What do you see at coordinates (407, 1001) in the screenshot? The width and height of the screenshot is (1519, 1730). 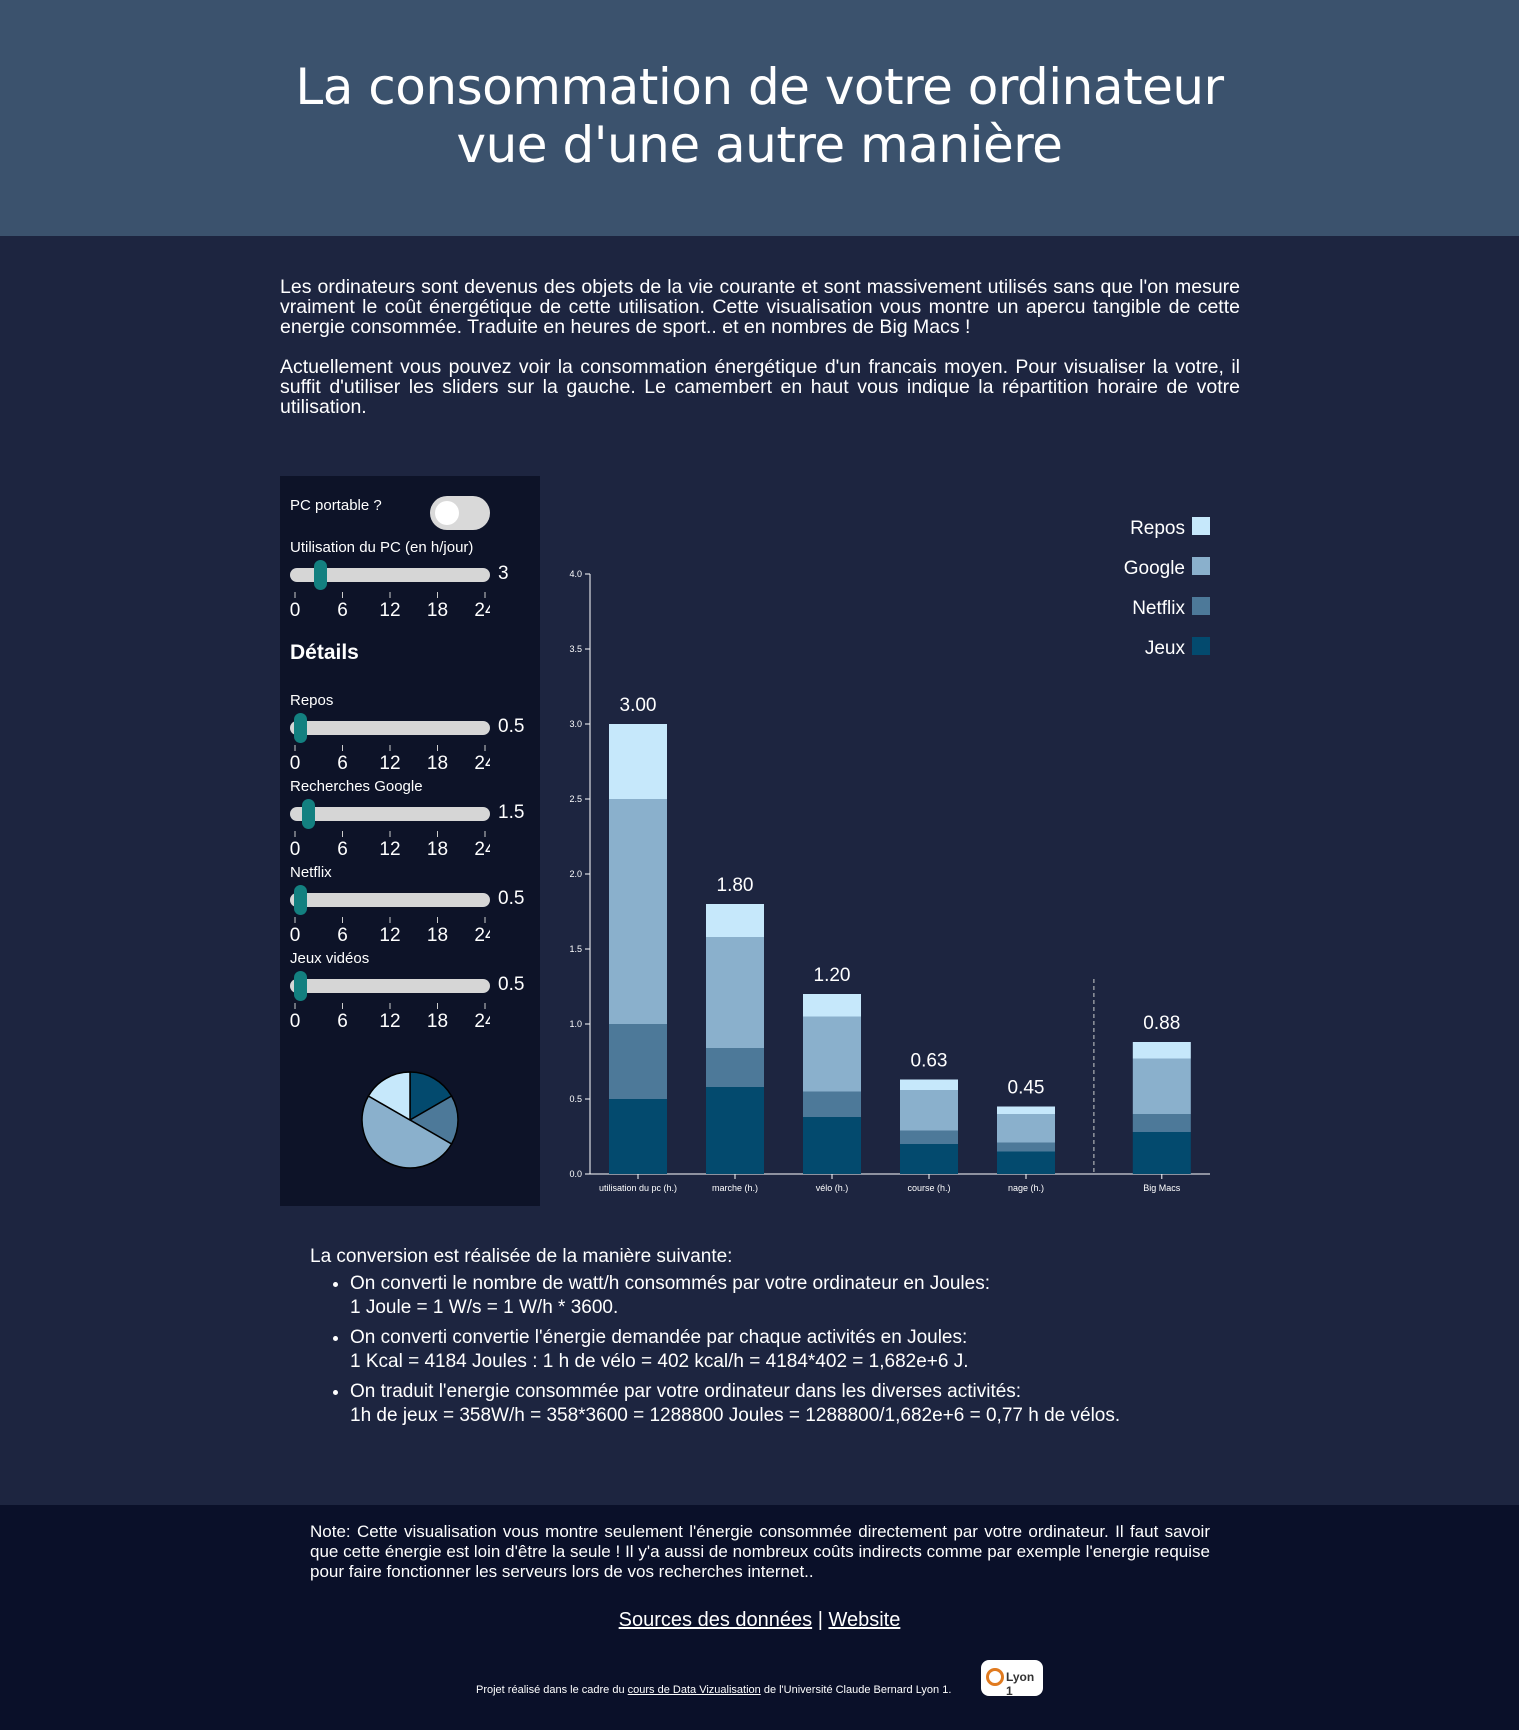 I see `jeux-slider: 0 6 12 18 24 0.5` at bounding box center [407, 1001].